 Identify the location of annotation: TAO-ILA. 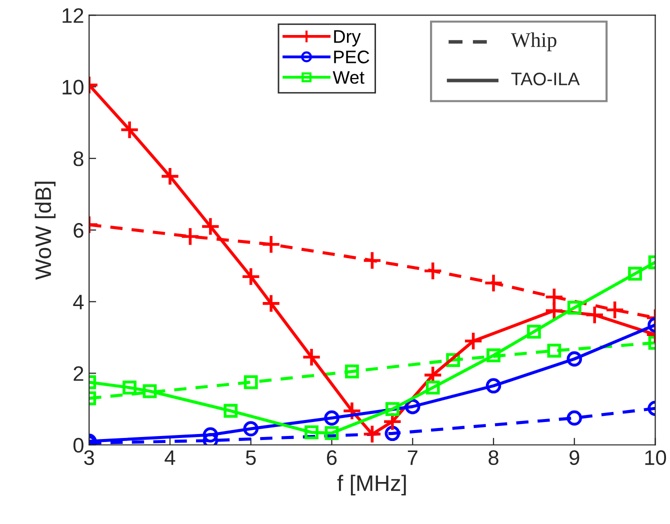
(545, 79).